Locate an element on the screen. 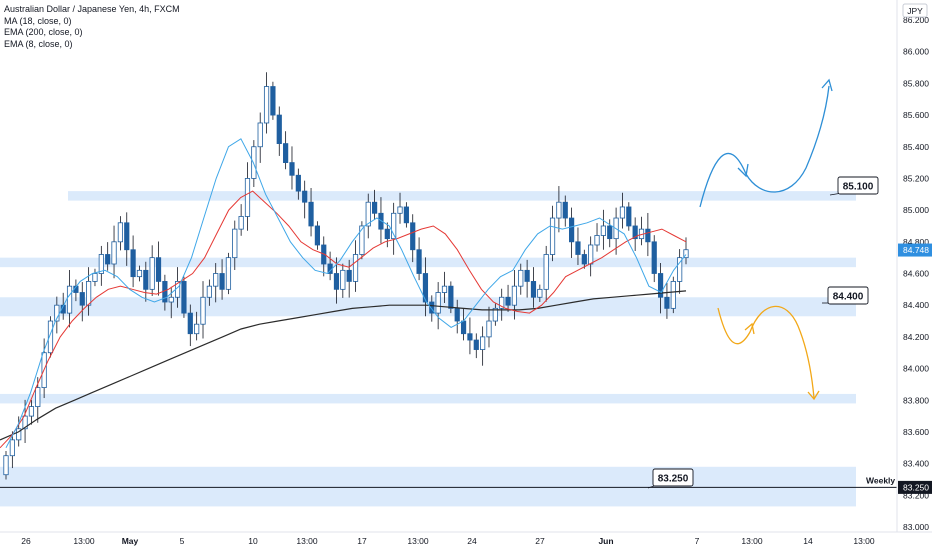  callout-label: 83.250 is located at coordinates (673, 479).